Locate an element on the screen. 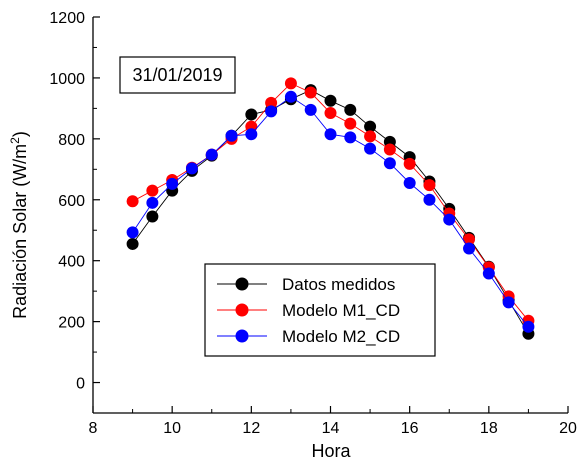 The image size is (578, 461). legend: Datos medidos Modelo M1_CD Modelo M2_CD is located at coordinates (320, 310).